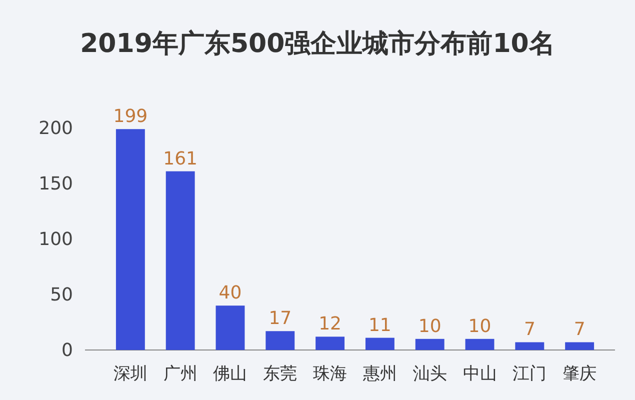 The image size is (635, 400). Describe the element at coordinates (479, 374) in the screenshot. I see `x-tick-label: 中山` at that location.